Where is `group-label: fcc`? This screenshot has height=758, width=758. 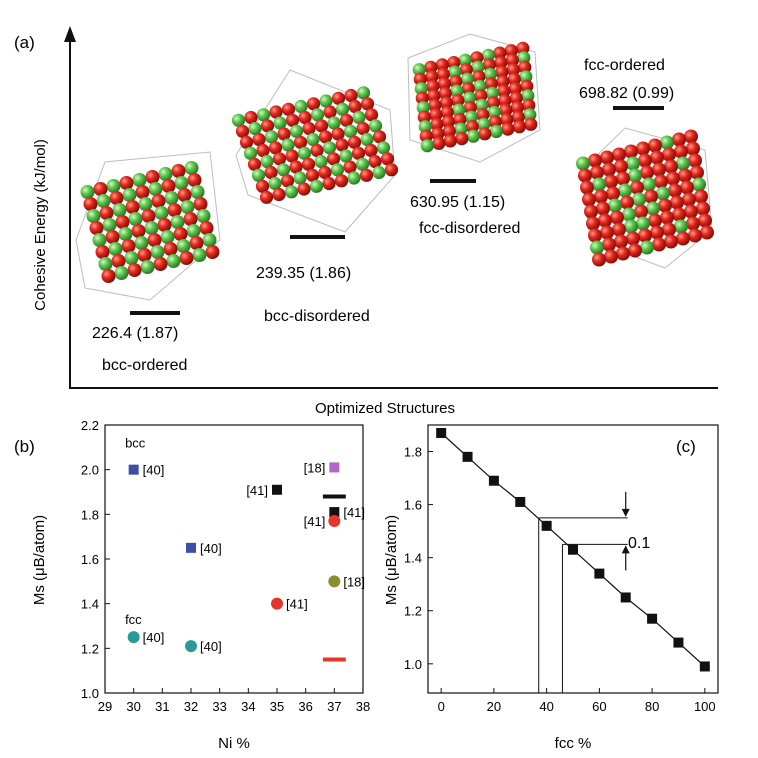 group-label: fcc is located at coordinates (133, 619).